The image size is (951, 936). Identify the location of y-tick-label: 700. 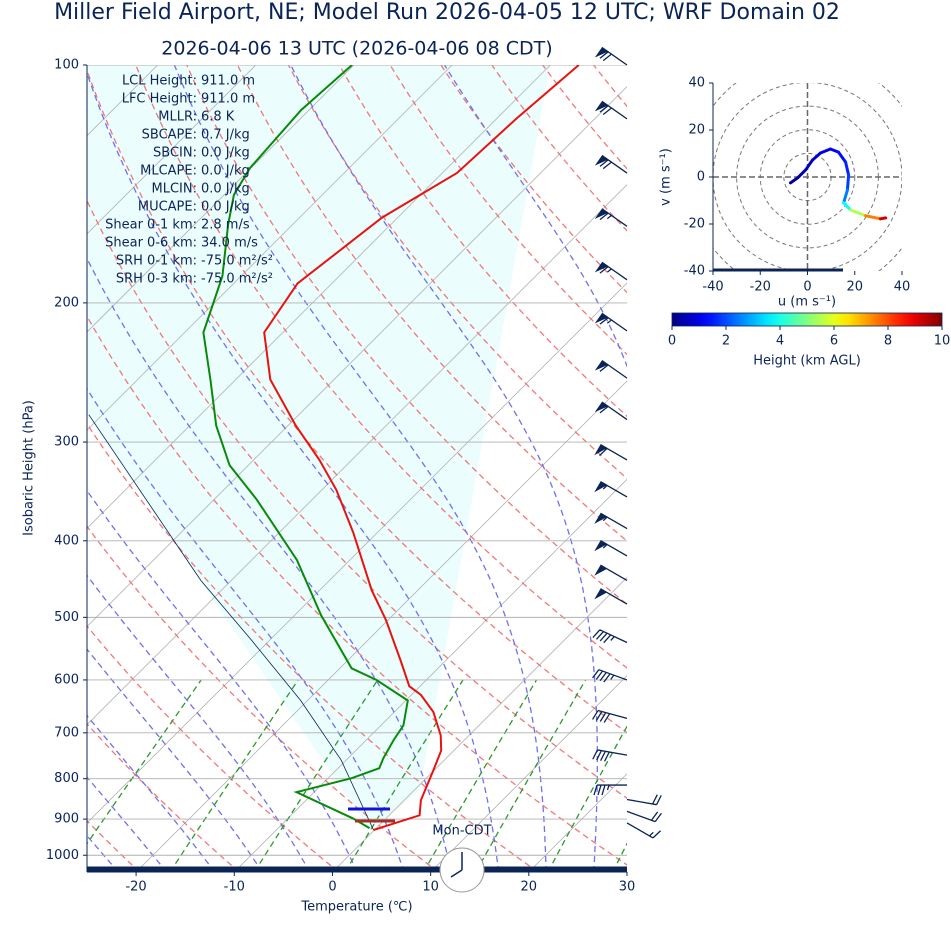
(66, 732).